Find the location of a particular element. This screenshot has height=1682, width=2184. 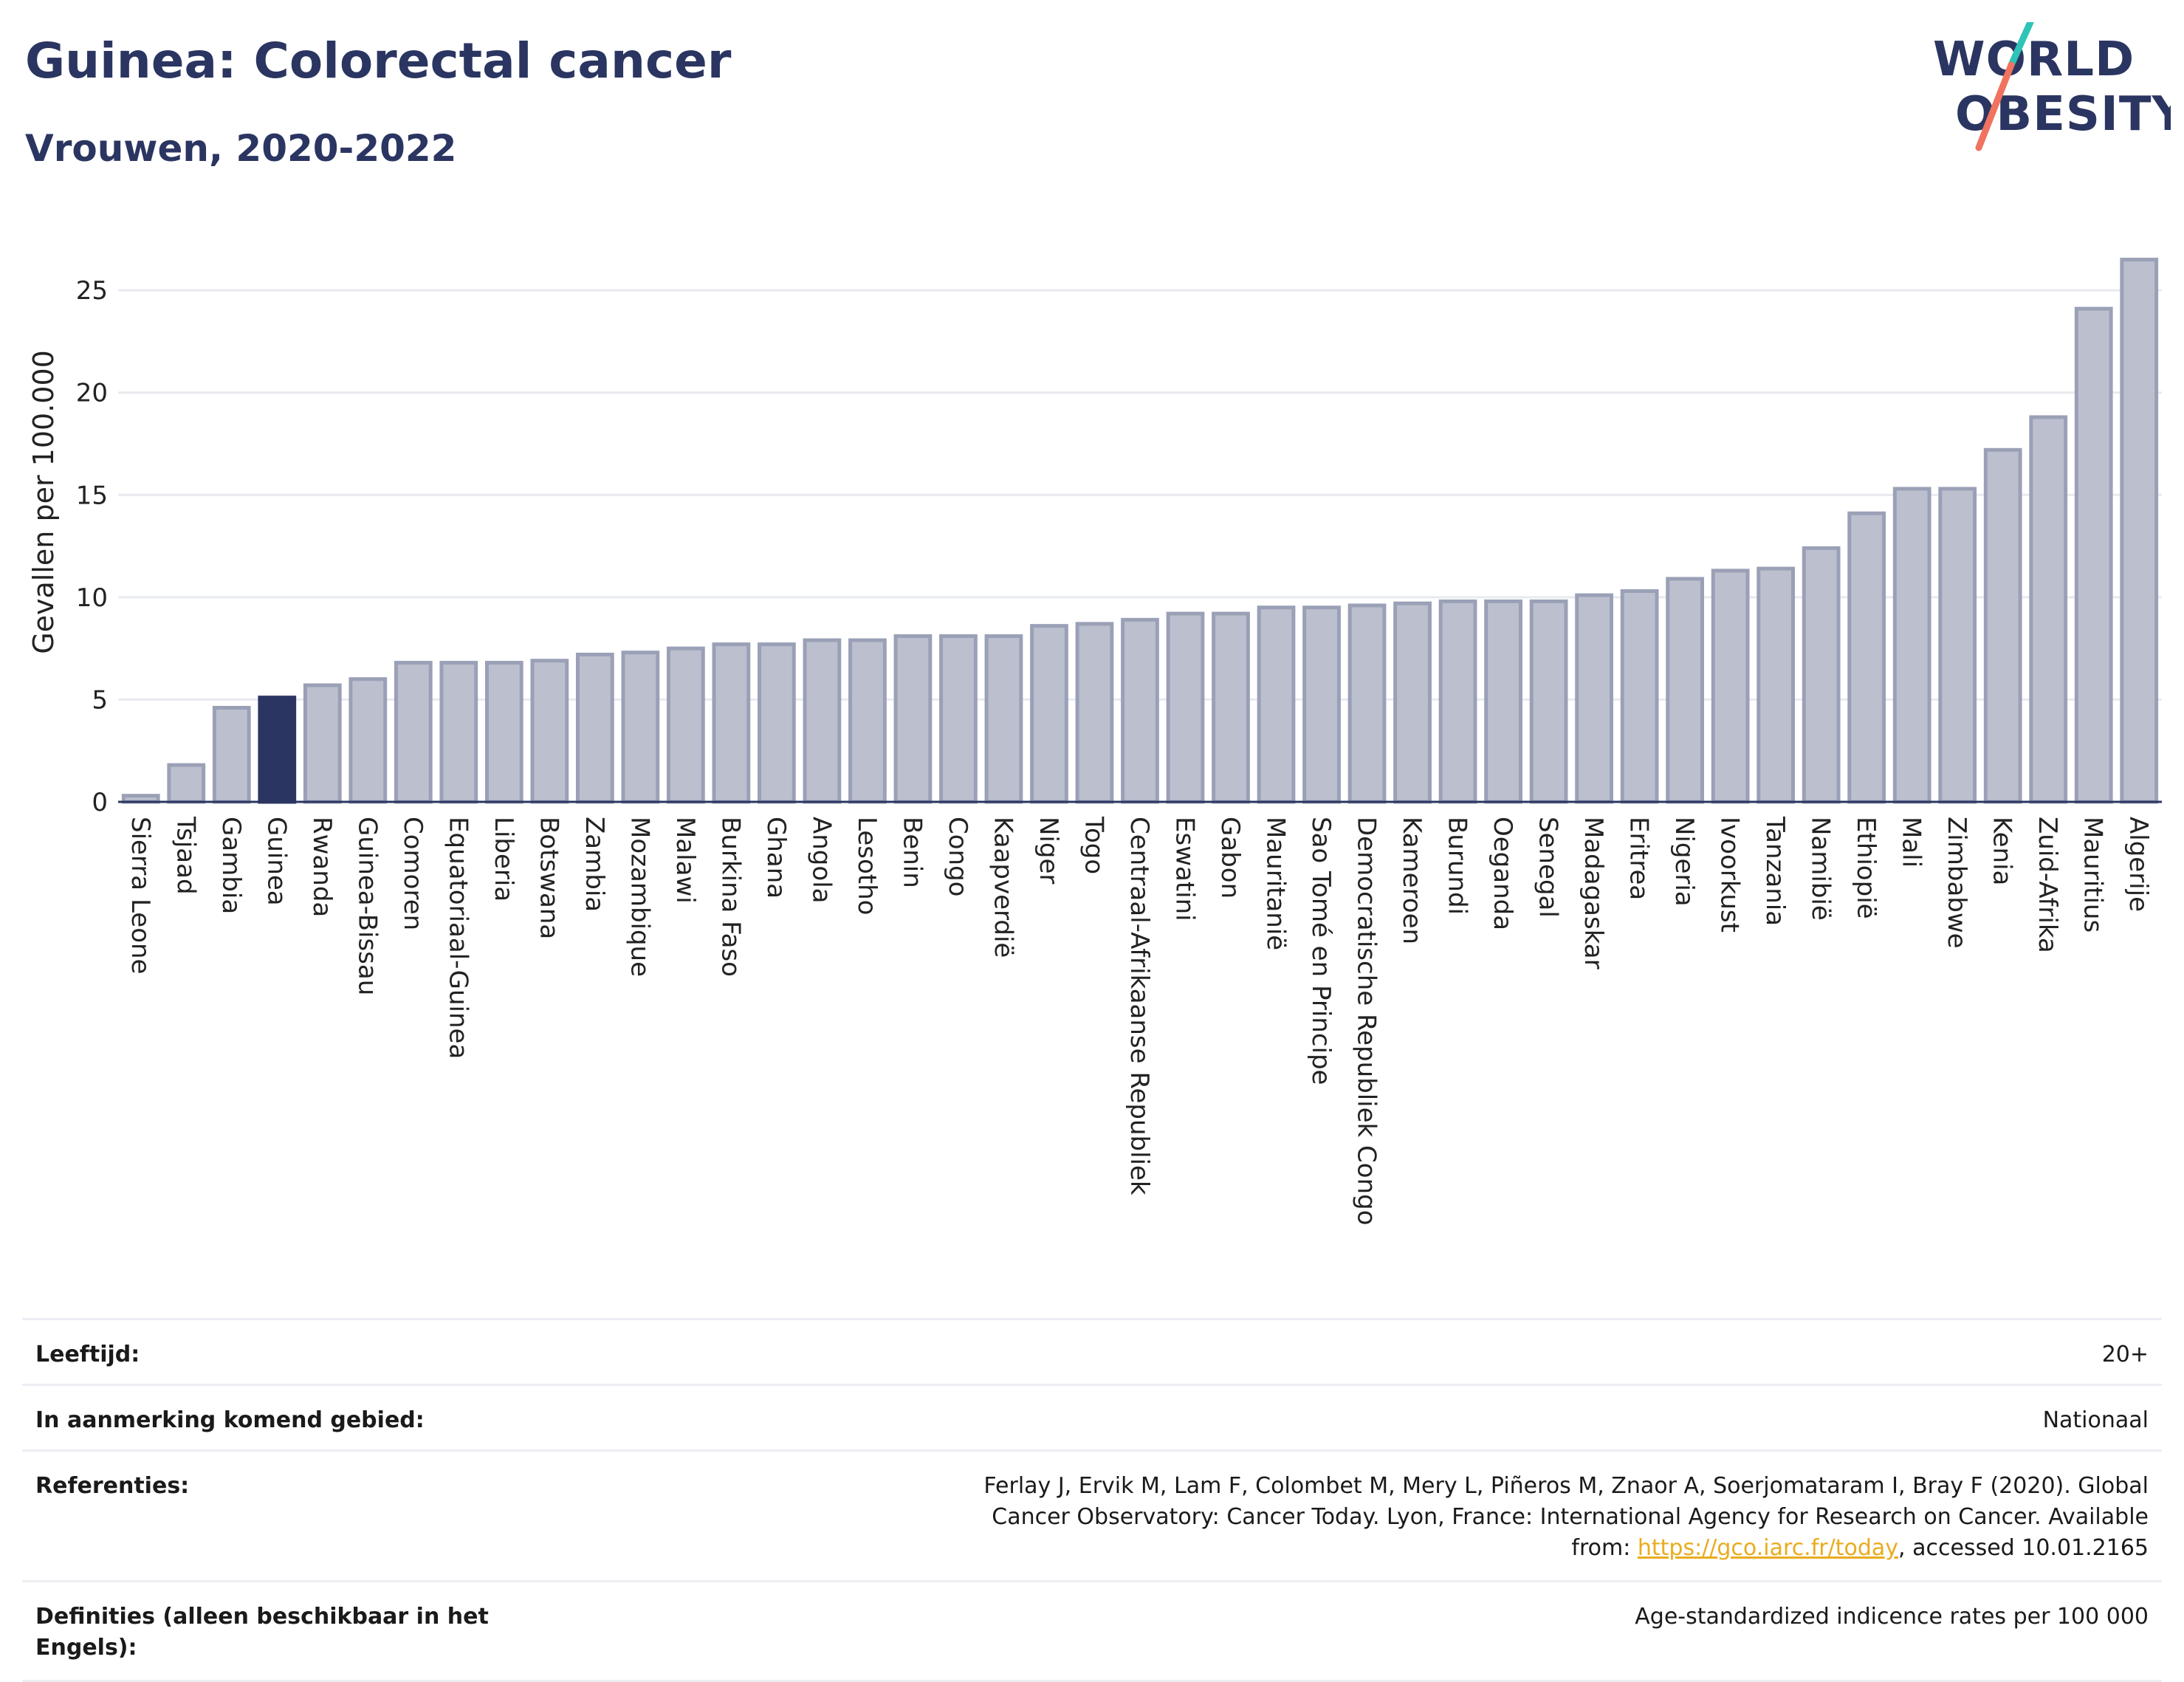

x-tick-label: Tsjaad is located at coordinates (186, 856).